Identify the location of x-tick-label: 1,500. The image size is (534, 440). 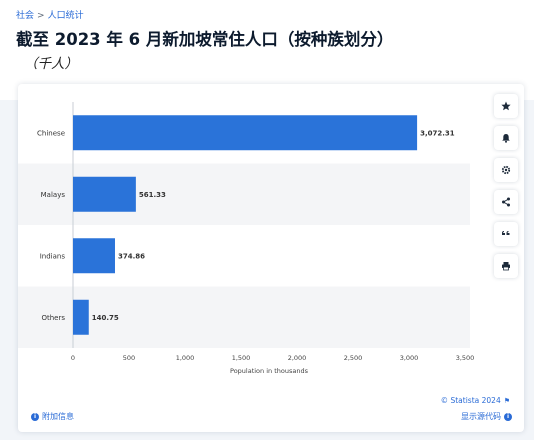
(241, 358).